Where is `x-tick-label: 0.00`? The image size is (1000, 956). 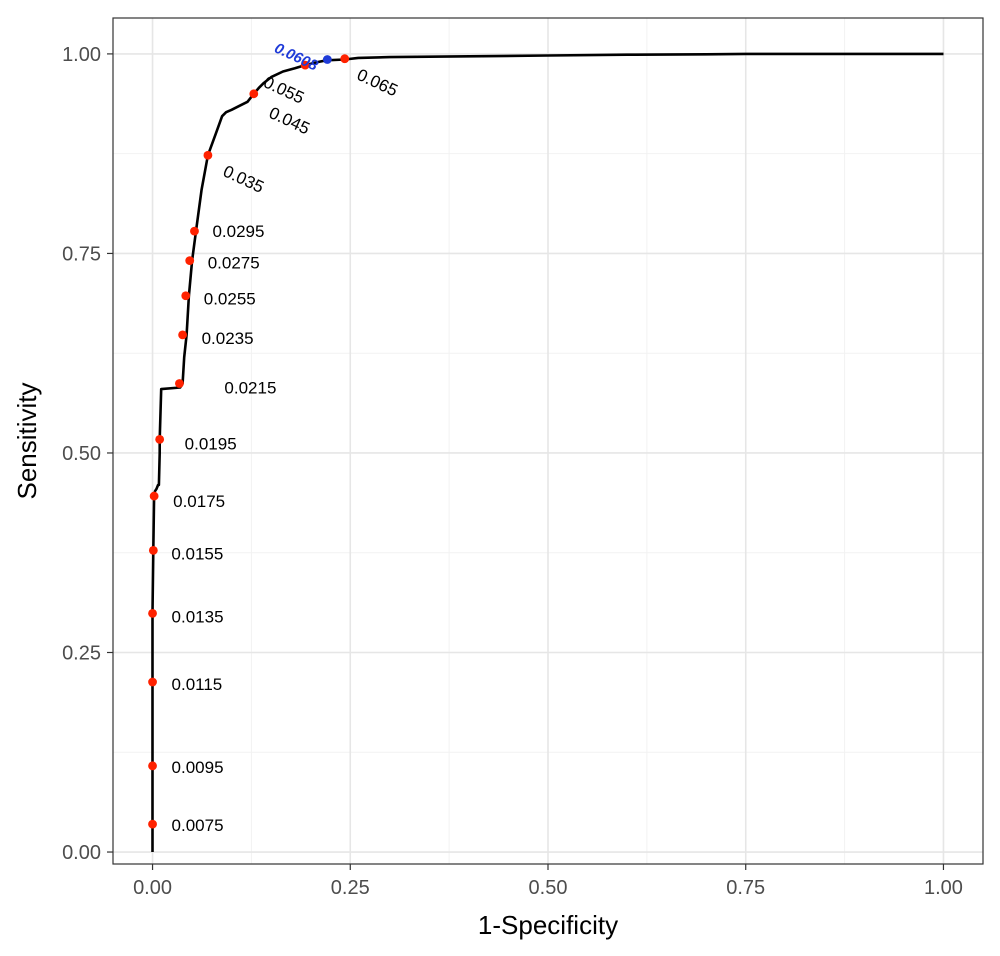 x-tick-label: 0.00 is located at coordinates (152, 888).